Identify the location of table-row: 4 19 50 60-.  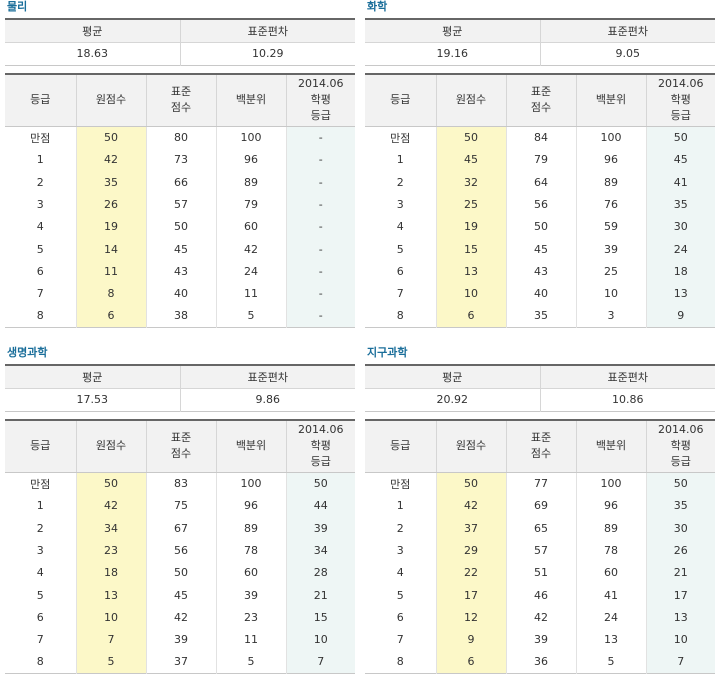
(180, 226).